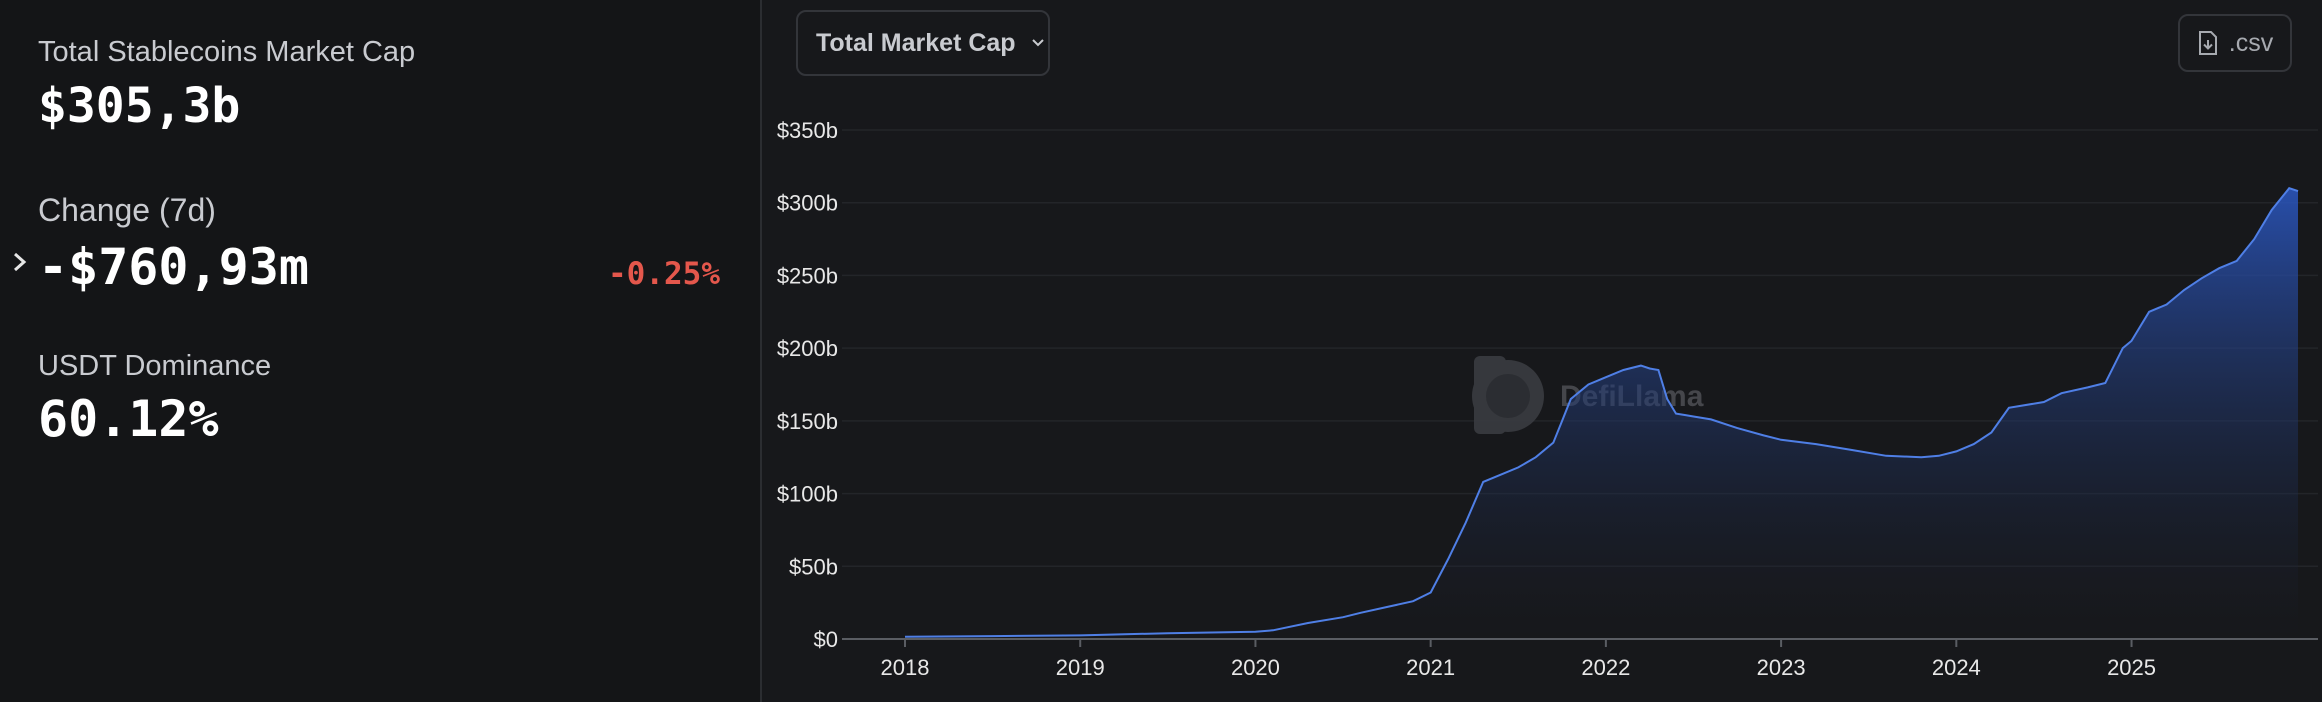  I want to click on y-tick-label: $0, so click(826, 639).